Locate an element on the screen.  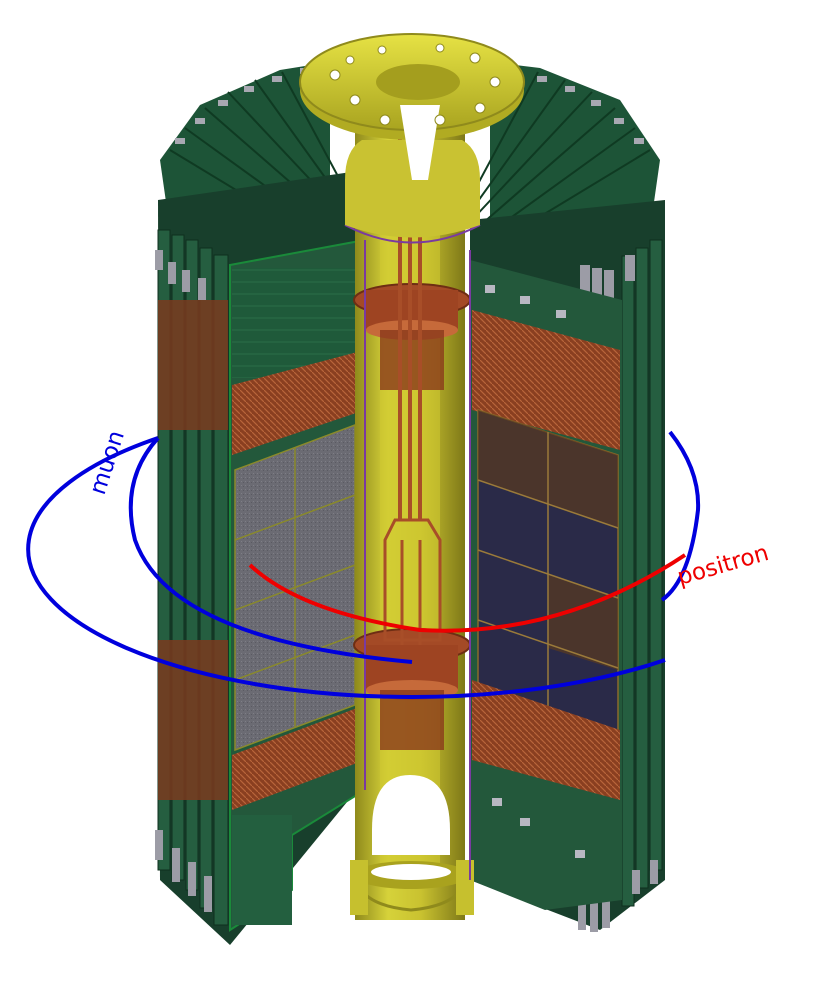
positron-track is located at coordinates (467, 593).